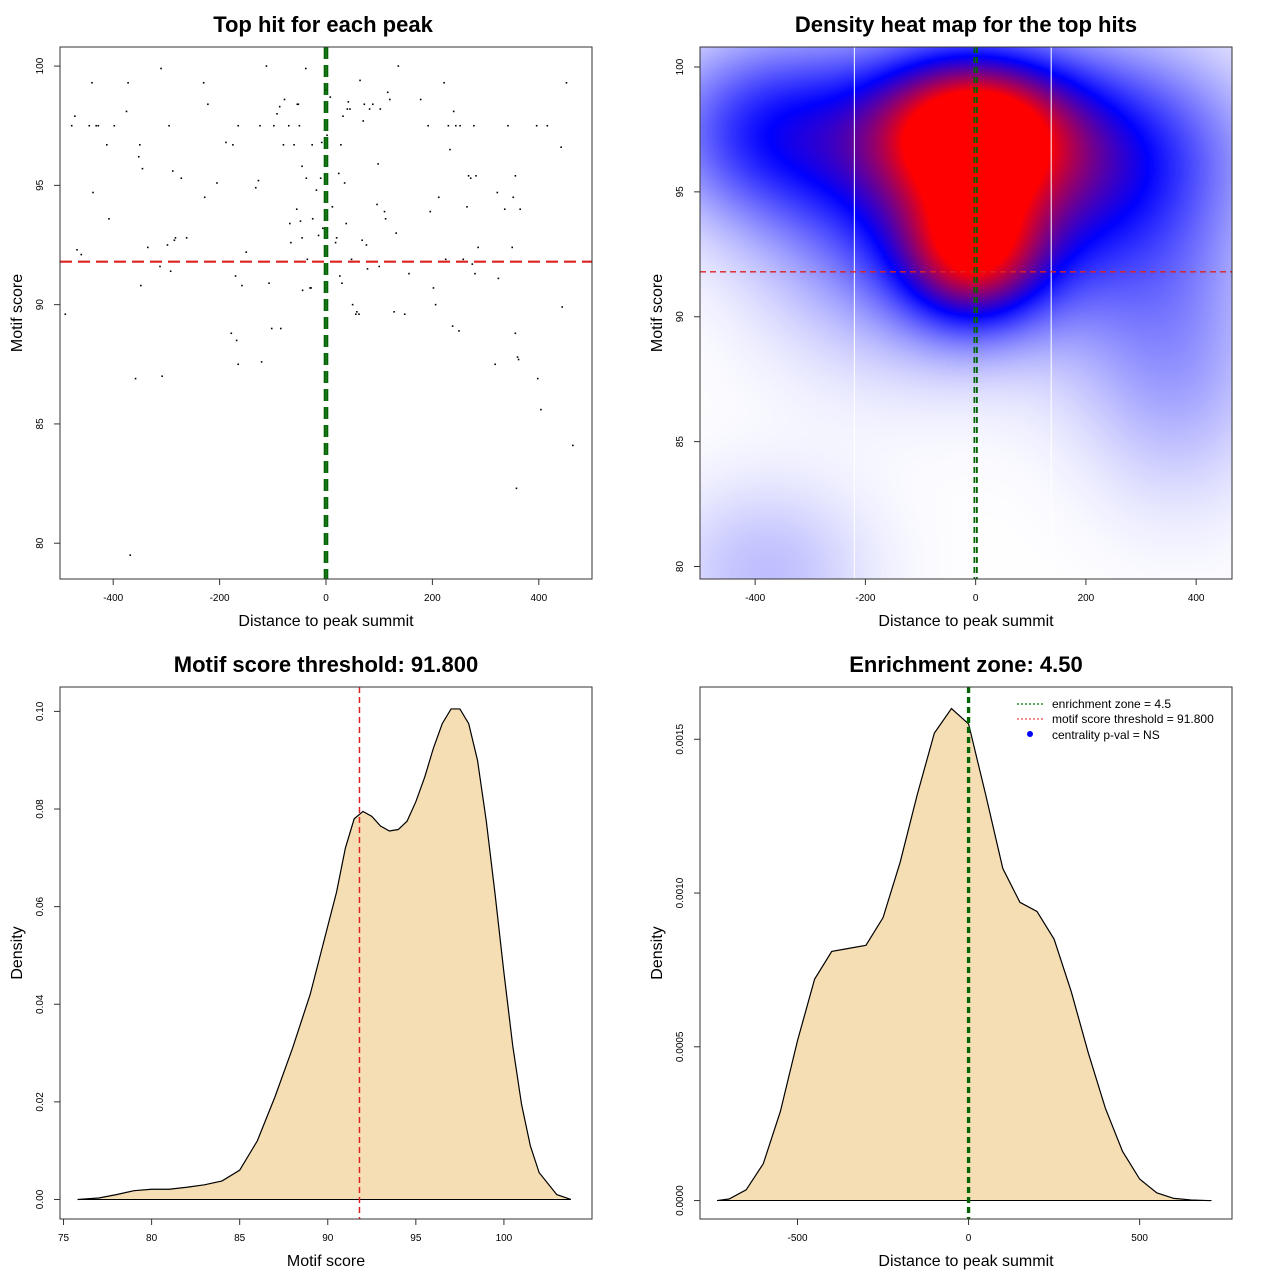  What do you see at coordinates (1196, 598) in the screenshot?
I see `x-tick-label: 400` at bounding box center [1196, 598].